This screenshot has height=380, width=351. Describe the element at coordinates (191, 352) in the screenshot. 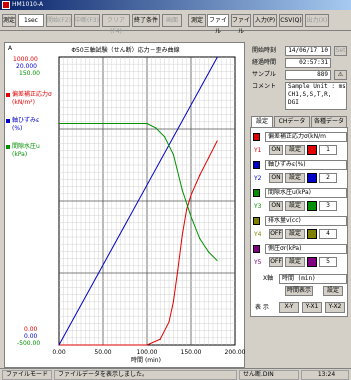

I see `x-tick-label: 150.00` at that location.